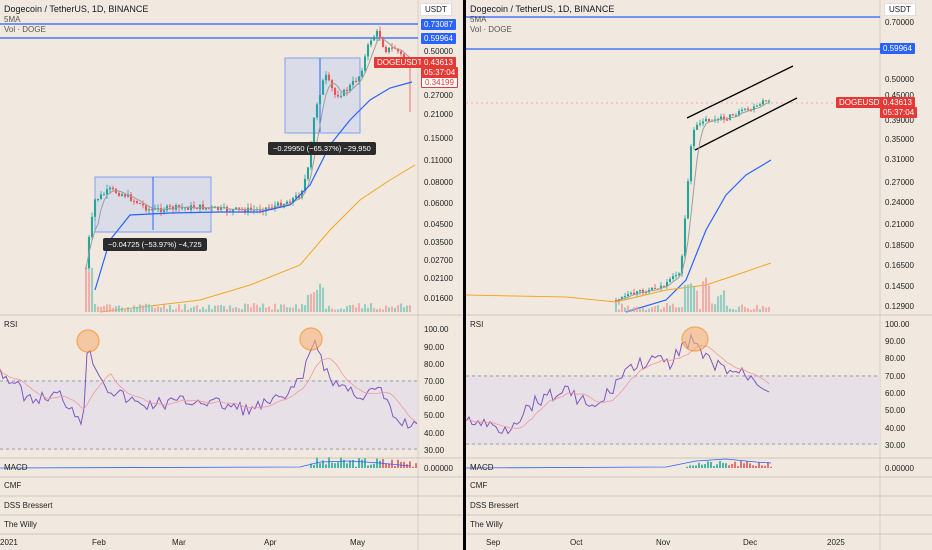 This screenshot has width=932, height=550. I want to click on rsi-tick: 70.00, so click(434, 381).